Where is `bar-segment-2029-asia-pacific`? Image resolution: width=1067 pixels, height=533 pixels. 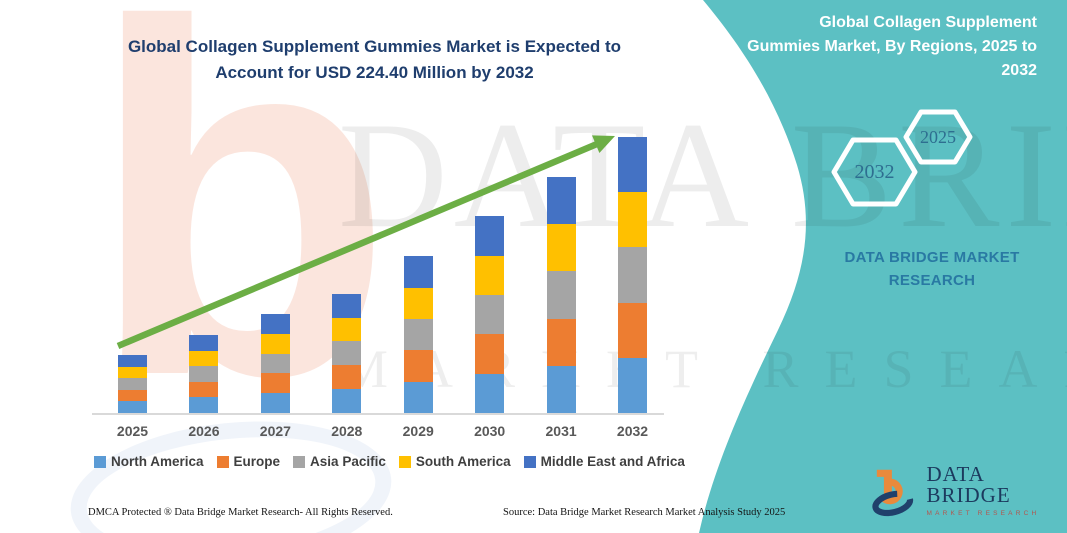 bar-segment-2029-asia-pacific is located at coordinates (418, 334).